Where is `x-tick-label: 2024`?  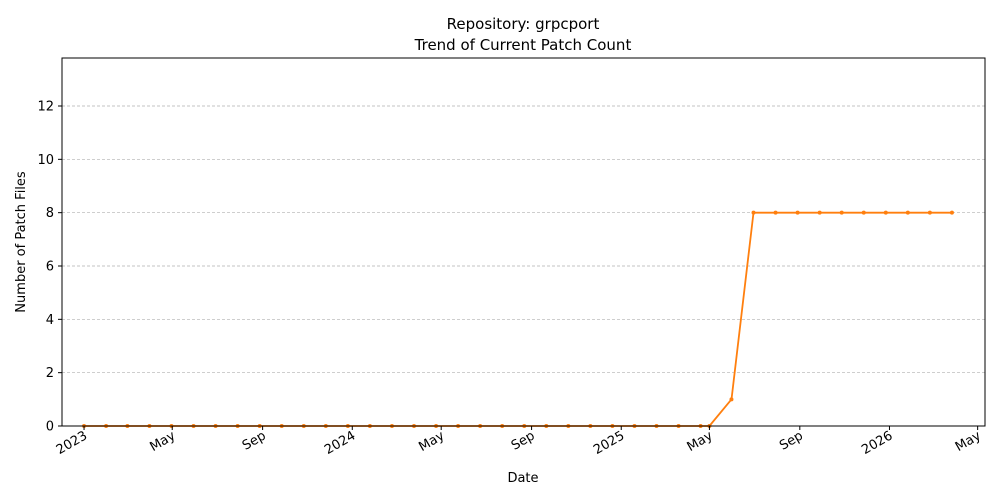
x-tick-label: 2024 is located at coordinates (340, 443).